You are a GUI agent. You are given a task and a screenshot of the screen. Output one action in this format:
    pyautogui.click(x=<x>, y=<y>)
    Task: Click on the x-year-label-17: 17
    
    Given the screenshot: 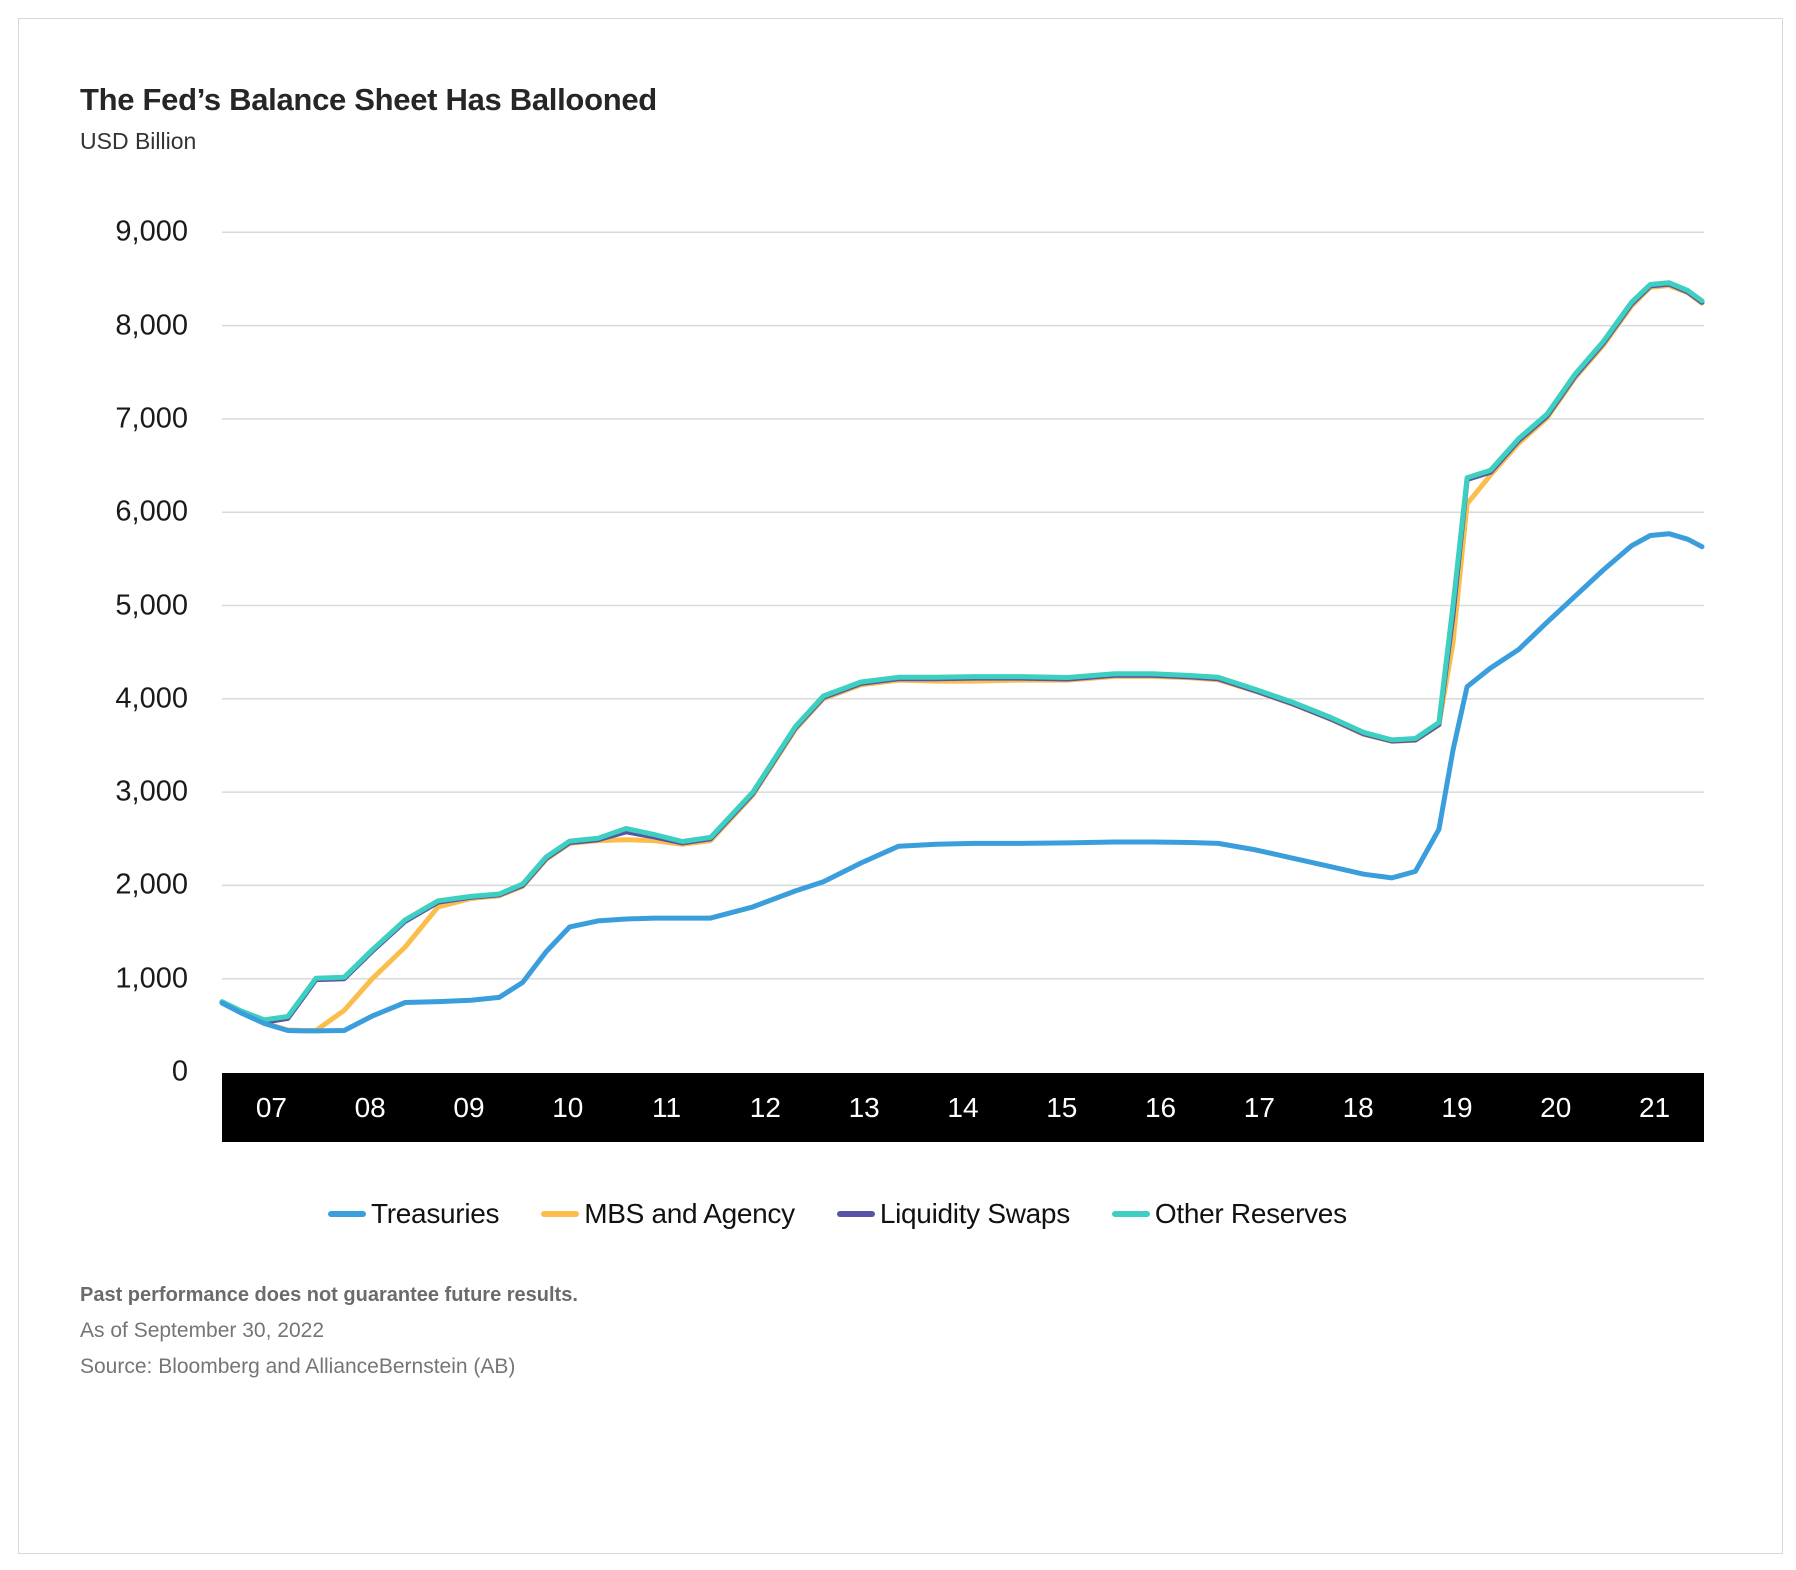 What is the action you would take?
    pyautogui.click(x=1259, y=1107)
    